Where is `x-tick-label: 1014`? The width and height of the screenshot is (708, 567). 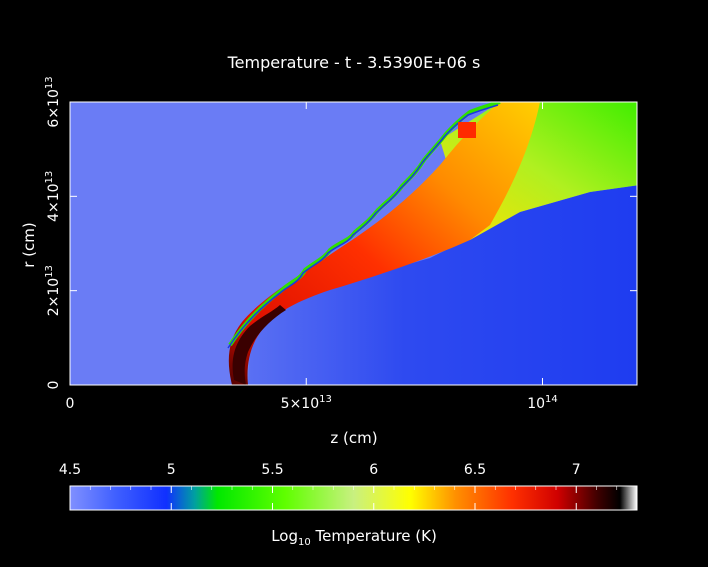 x-tick-label: 1014 is located at coordinates (542, 403).